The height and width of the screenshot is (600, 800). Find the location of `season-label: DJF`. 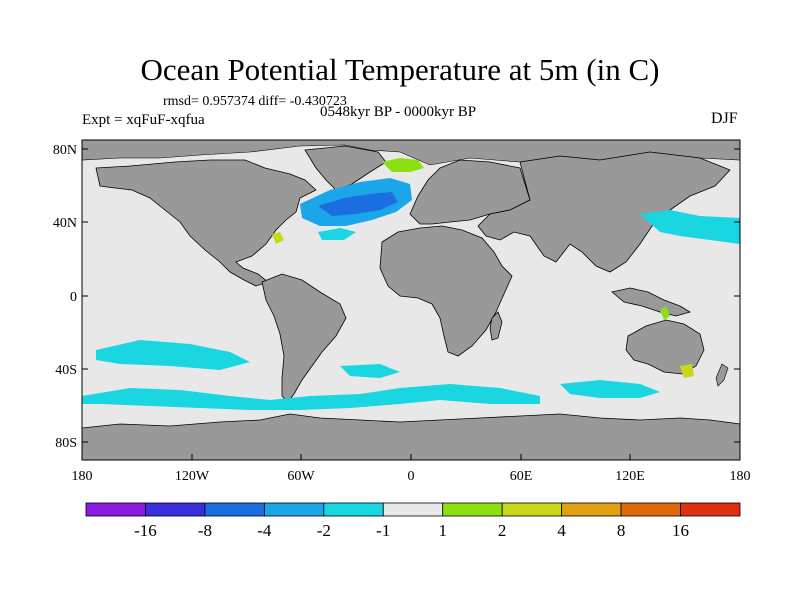

season-label: DJF is located at coordinates (724, 118).